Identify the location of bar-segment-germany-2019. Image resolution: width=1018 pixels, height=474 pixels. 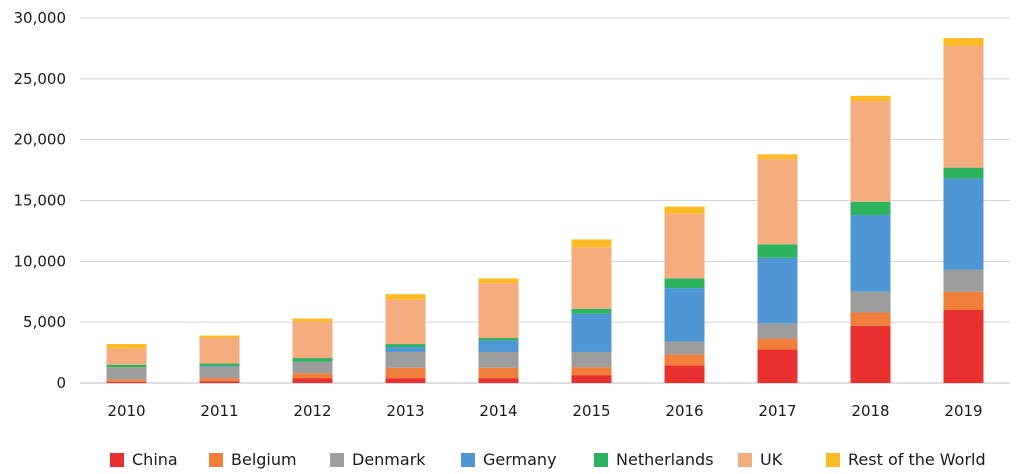
(963, 224).